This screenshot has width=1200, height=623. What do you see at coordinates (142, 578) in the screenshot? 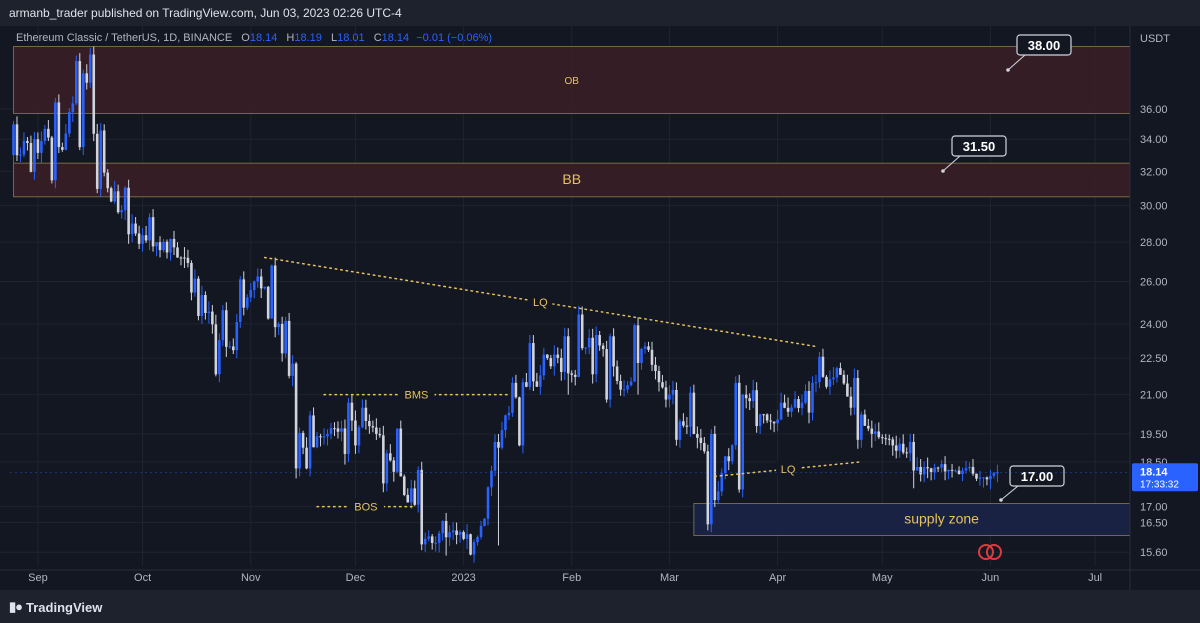
I see `time-tick-label: Oct` at bounding box center [142, 578].